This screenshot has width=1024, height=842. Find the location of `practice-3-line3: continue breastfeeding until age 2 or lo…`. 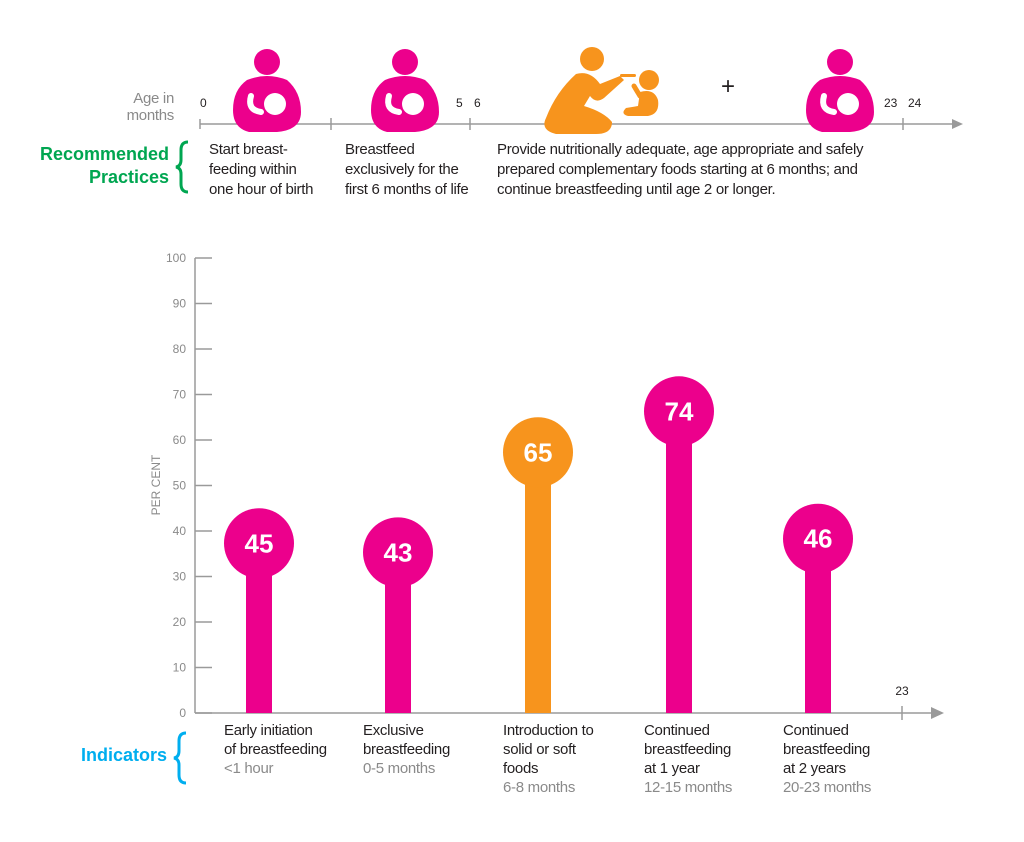

practice-3-line3: continue breastfeeding until age 2 or lo… is located at coordinates (636, 189).